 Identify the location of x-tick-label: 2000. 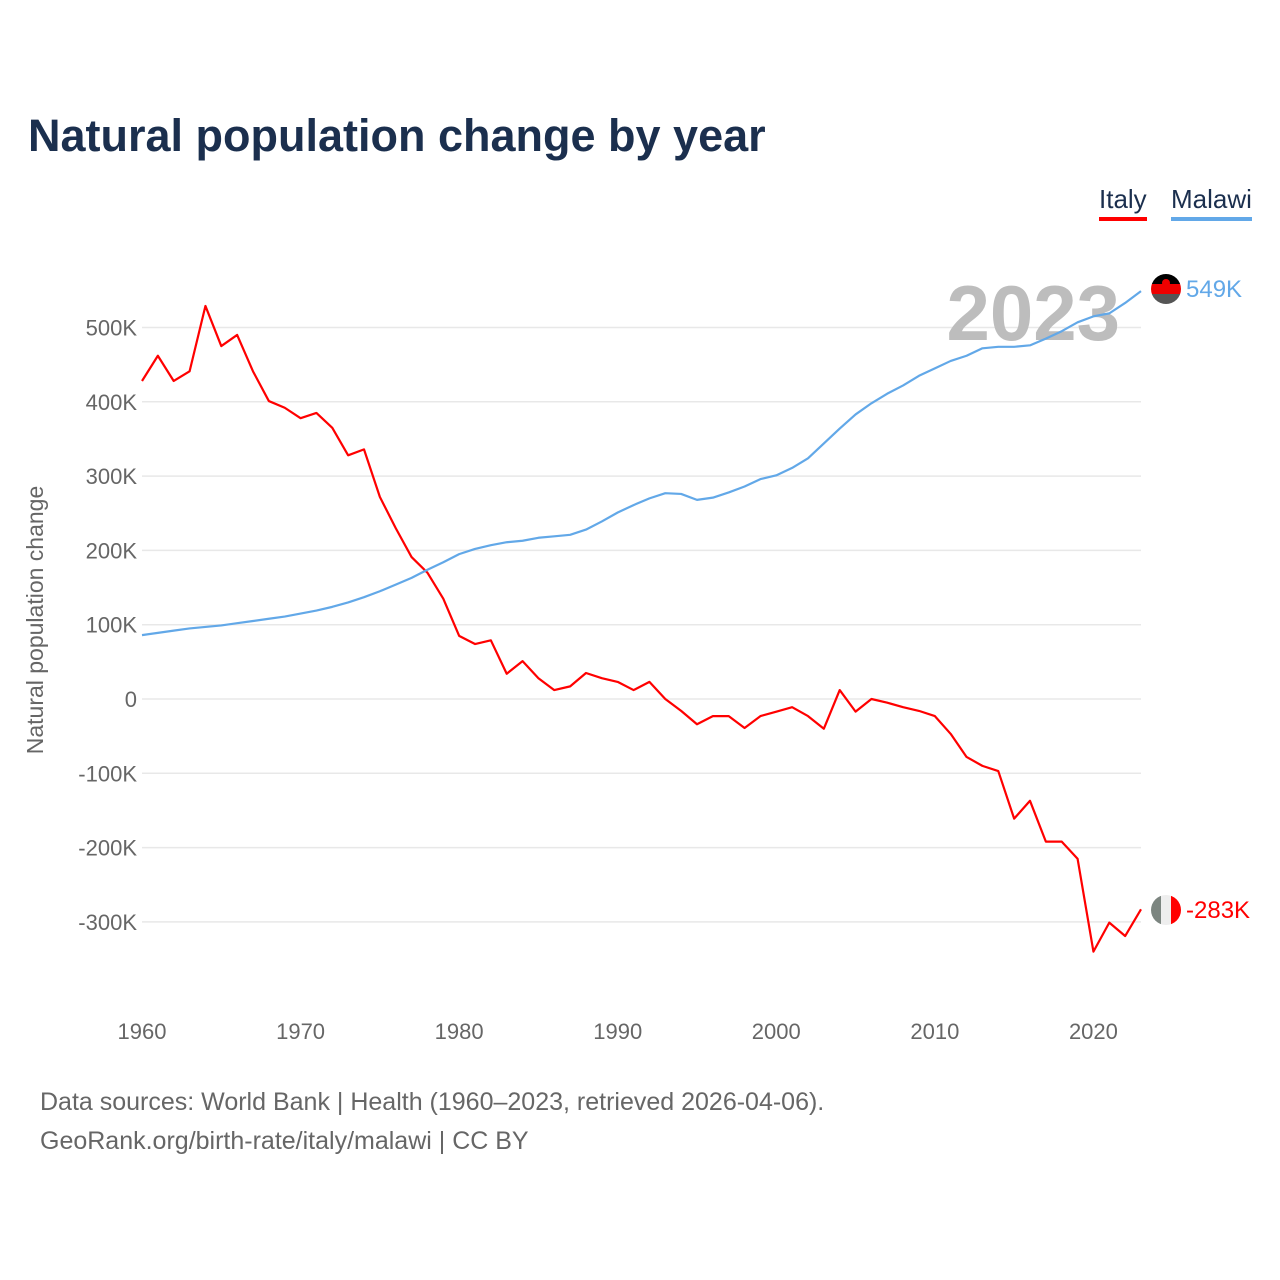
(776, 1031).